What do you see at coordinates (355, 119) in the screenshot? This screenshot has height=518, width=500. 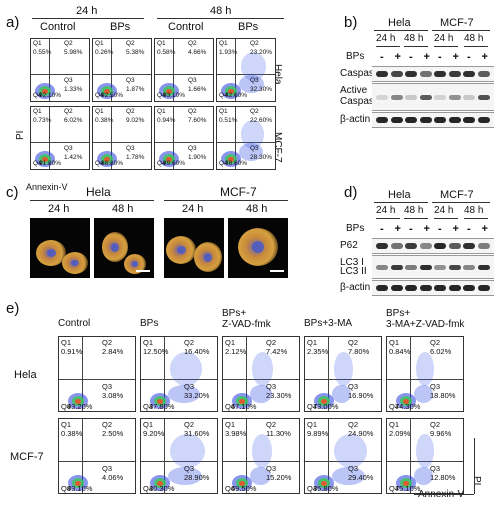 I see `blot-row-label: β-actin` at bounding box center [355, 119].